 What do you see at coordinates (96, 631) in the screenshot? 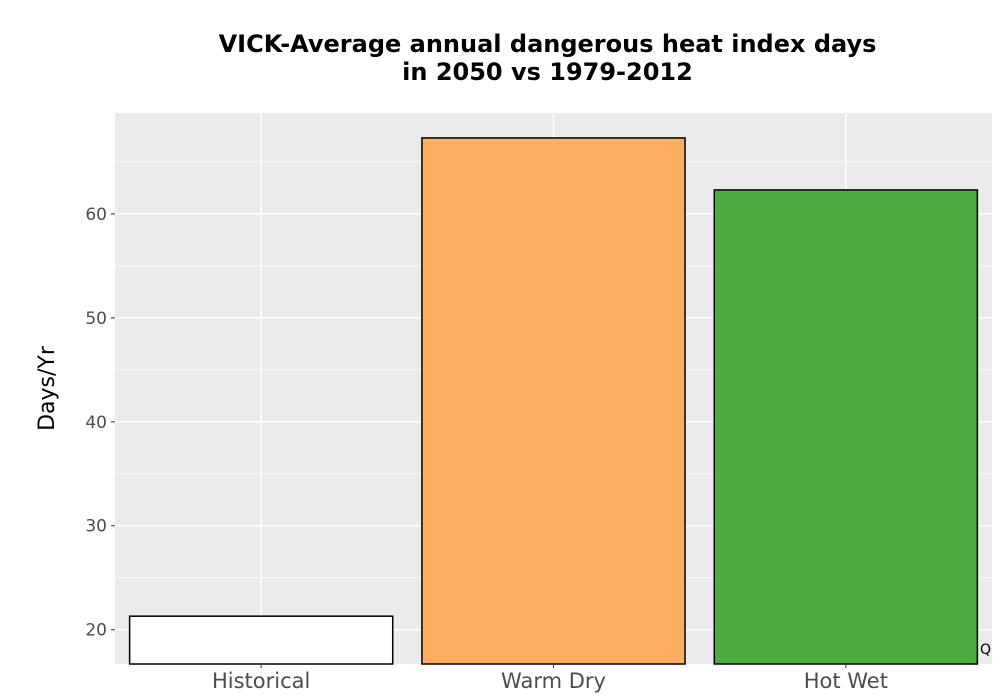
I see `y-tick-label: 20` at bounding box center [96, 631].